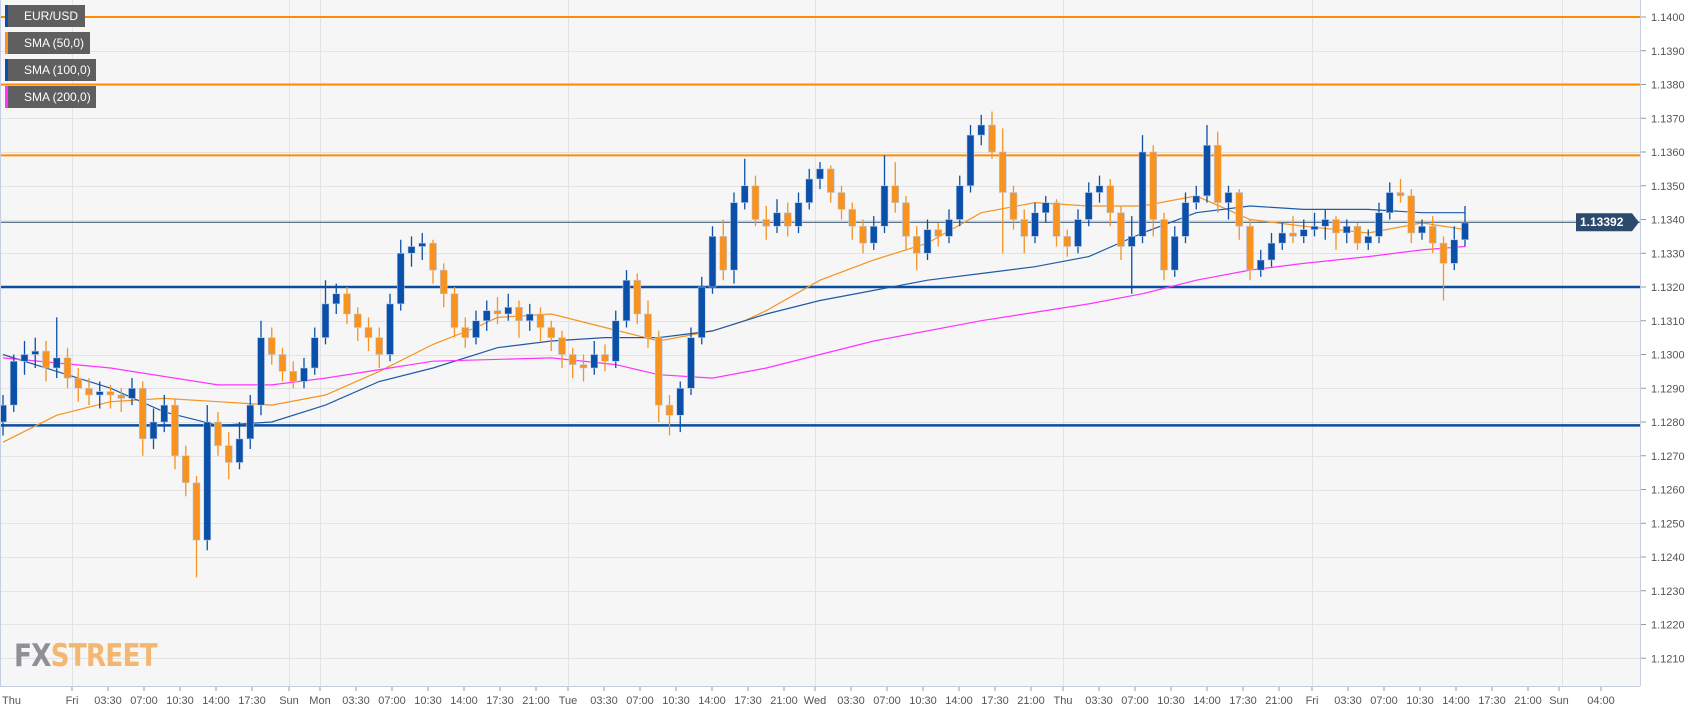 The image size is (1707, 712). What do you see at coordinates (50, 70) in the screenshot?
I see `legend-sma100: SMA (100,0)` at bounding box center [50, 70].